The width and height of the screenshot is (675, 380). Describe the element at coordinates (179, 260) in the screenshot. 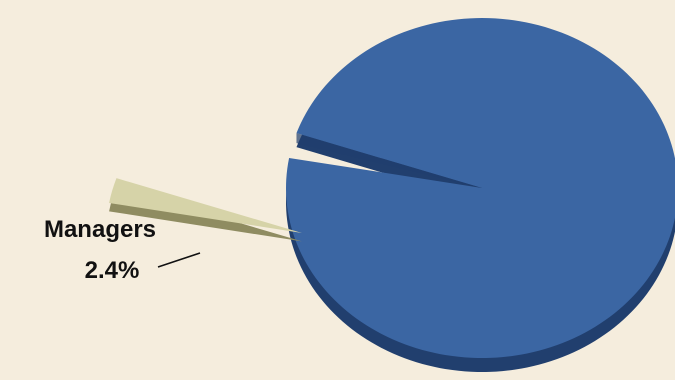

I see `leader-line` at that location.